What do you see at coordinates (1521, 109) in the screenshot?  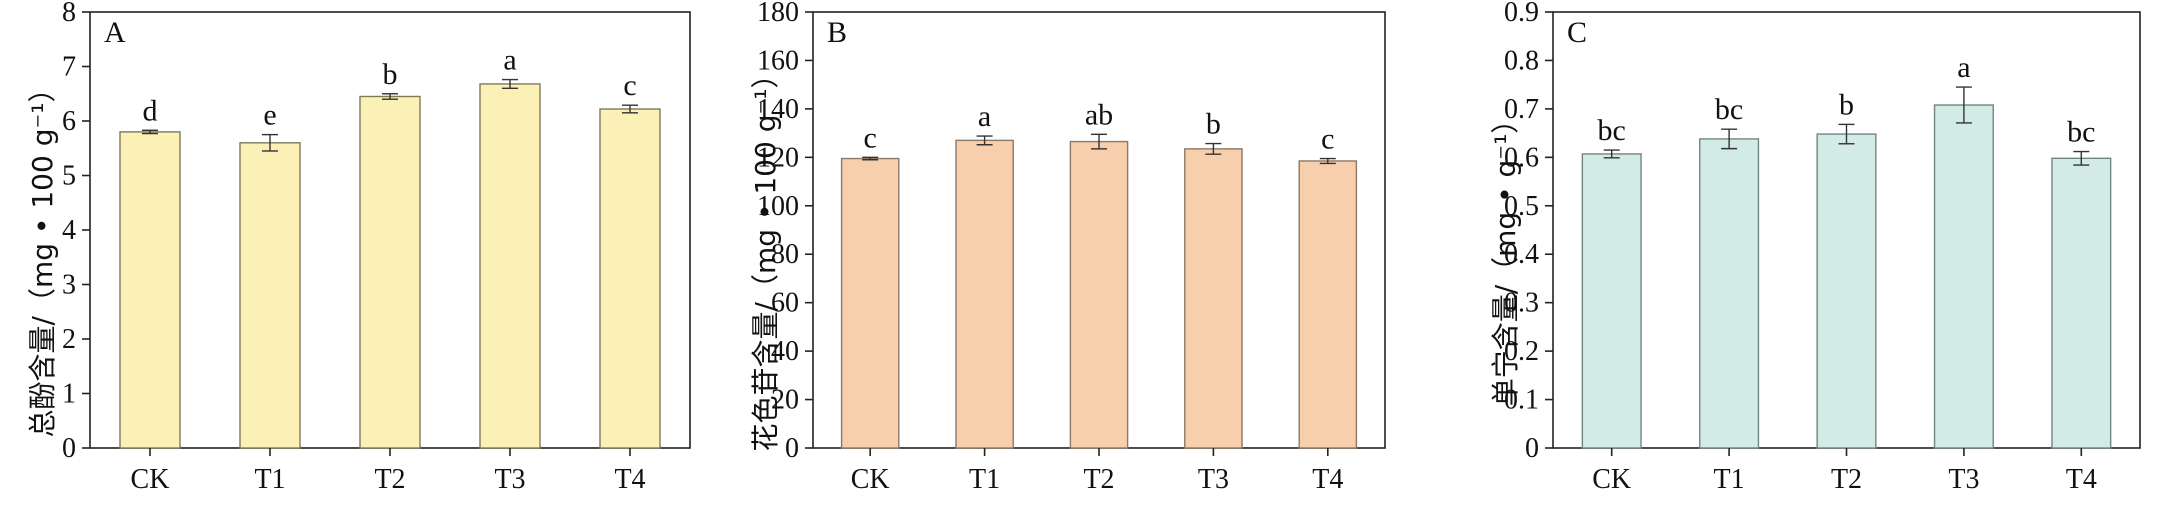 I see `panel-c-y-tick-label: 0.7` at bounding box center [1521, 109].